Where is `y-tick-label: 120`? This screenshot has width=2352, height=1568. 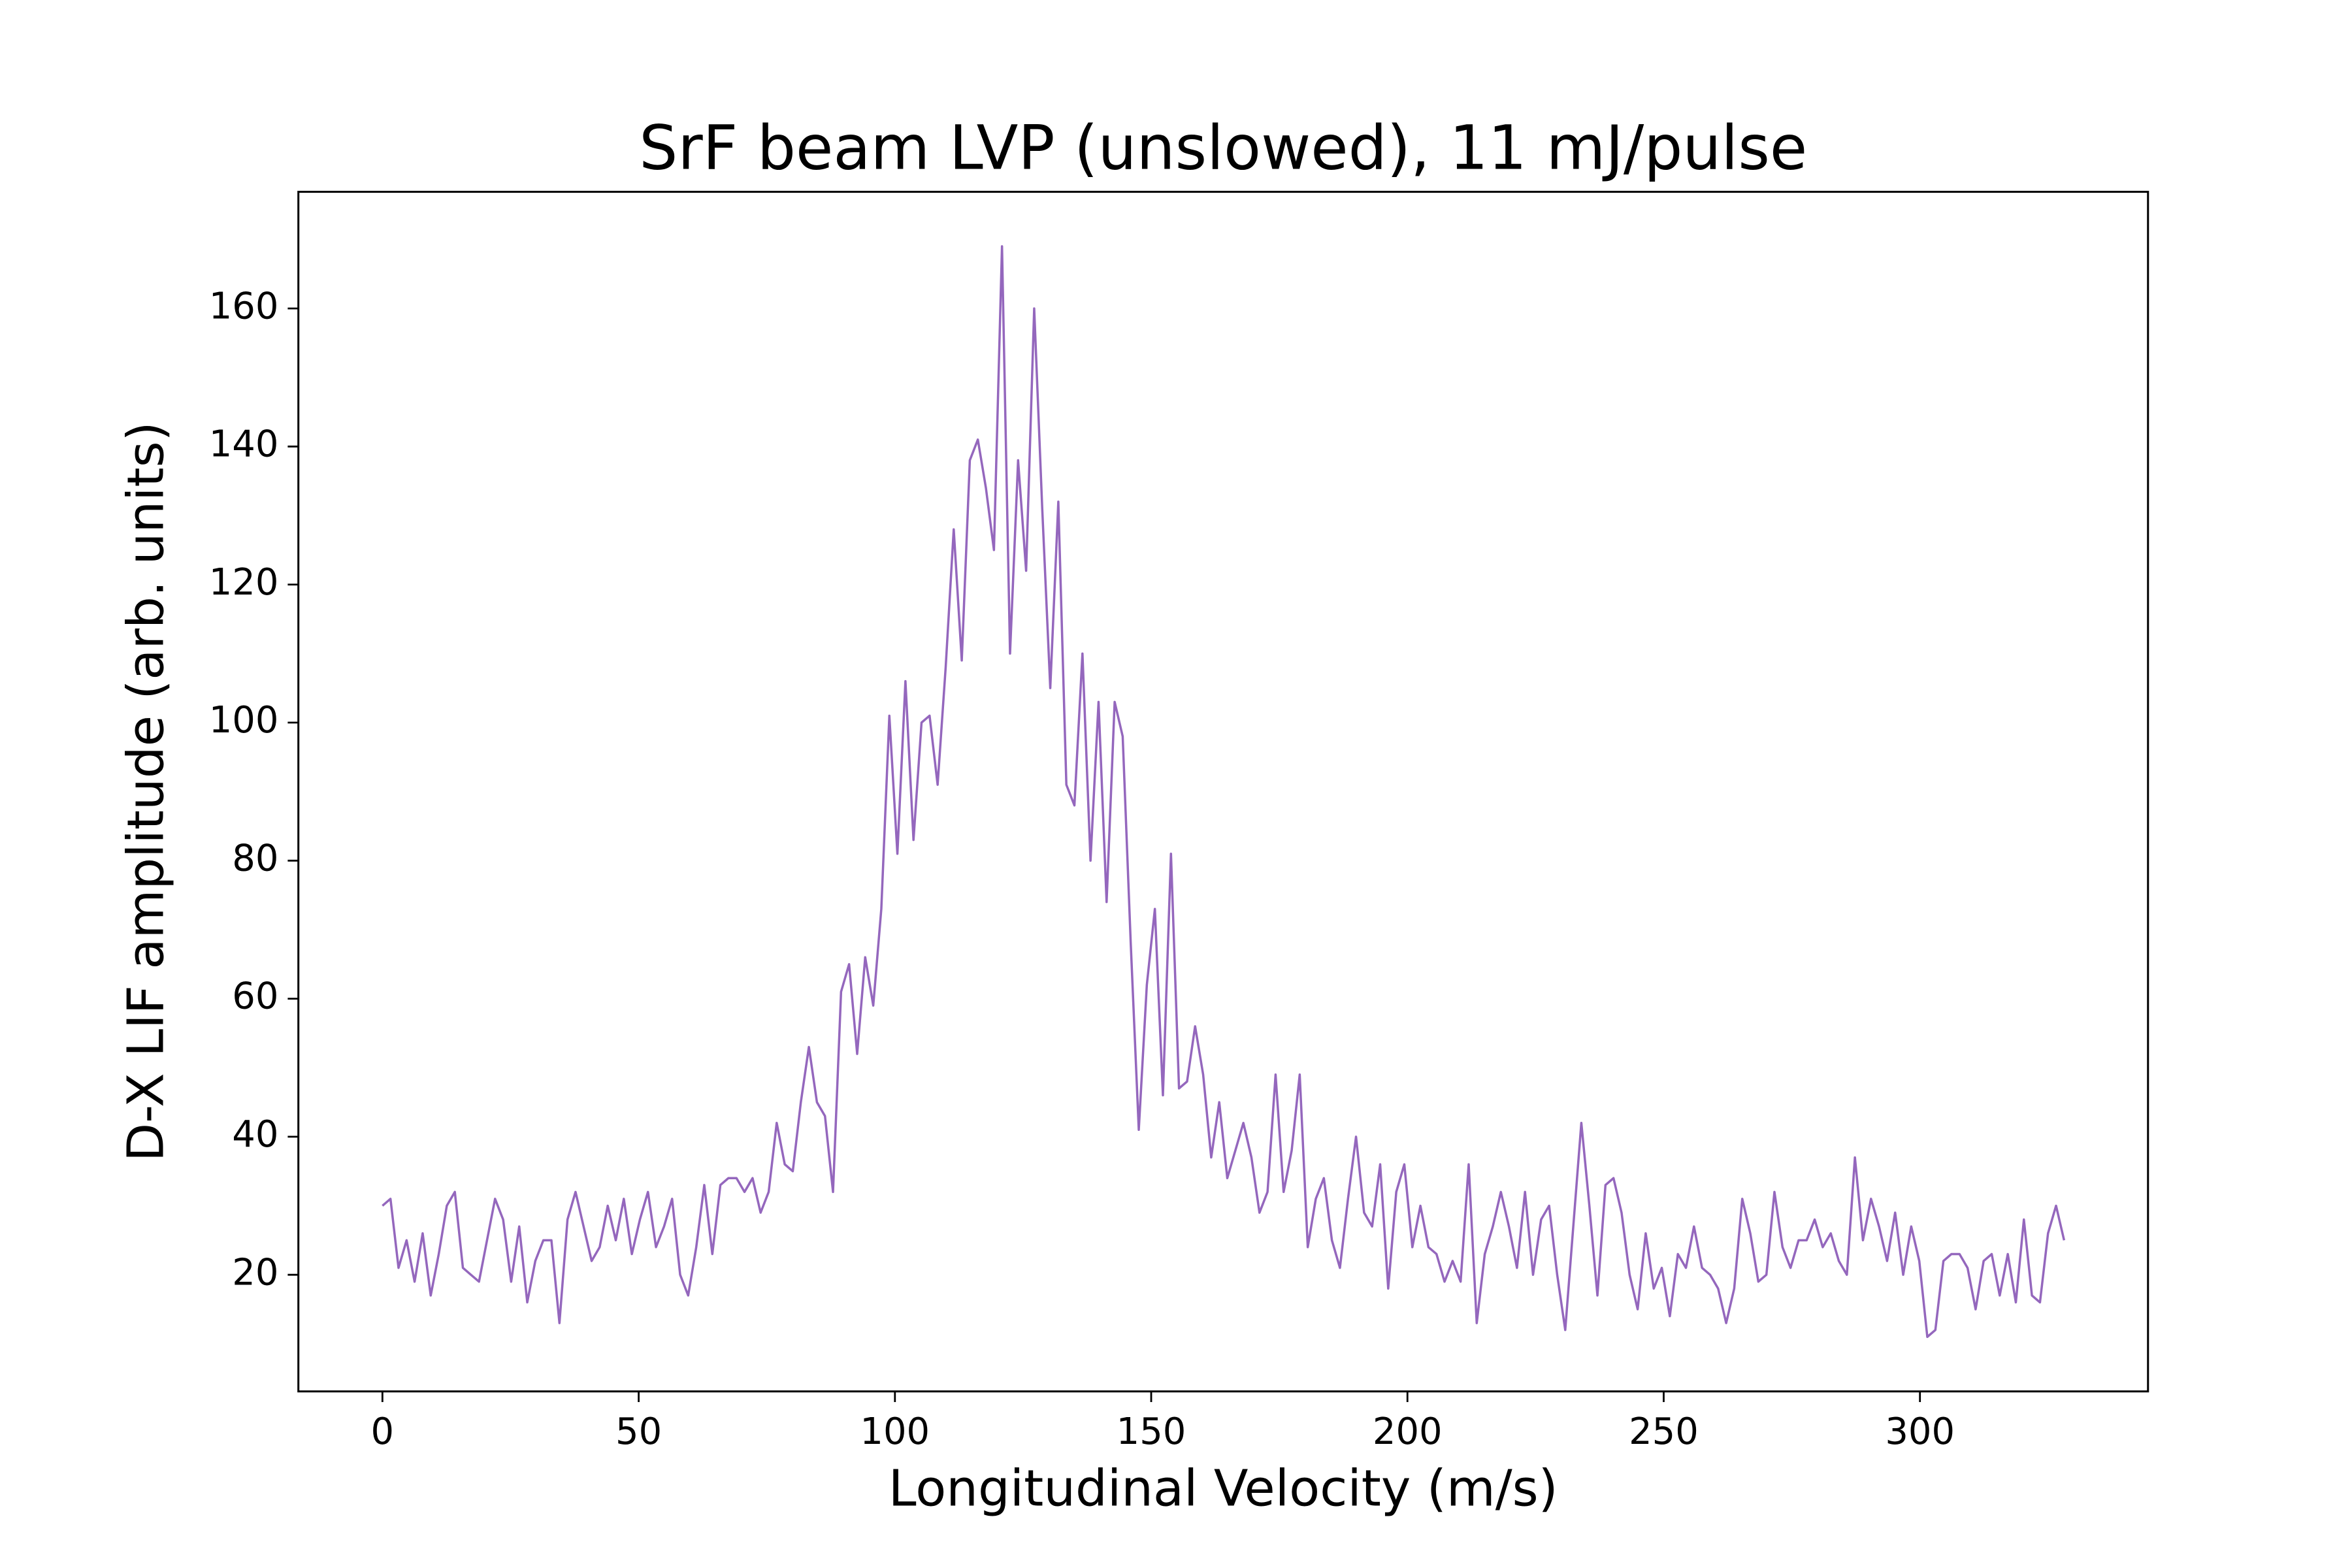 y-tick-label: 120 is located at coordinates (244, 582).